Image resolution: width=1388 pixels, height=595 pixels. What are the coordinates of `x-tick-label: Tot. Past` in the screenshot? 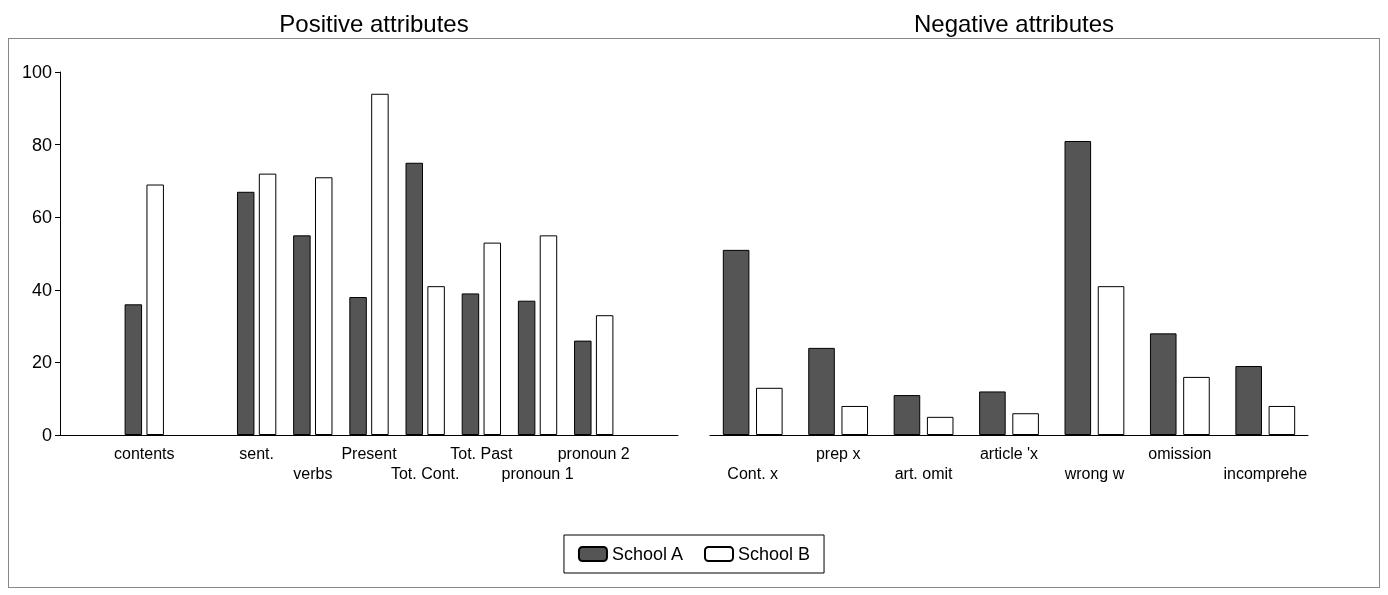 It's located at (482, 453).